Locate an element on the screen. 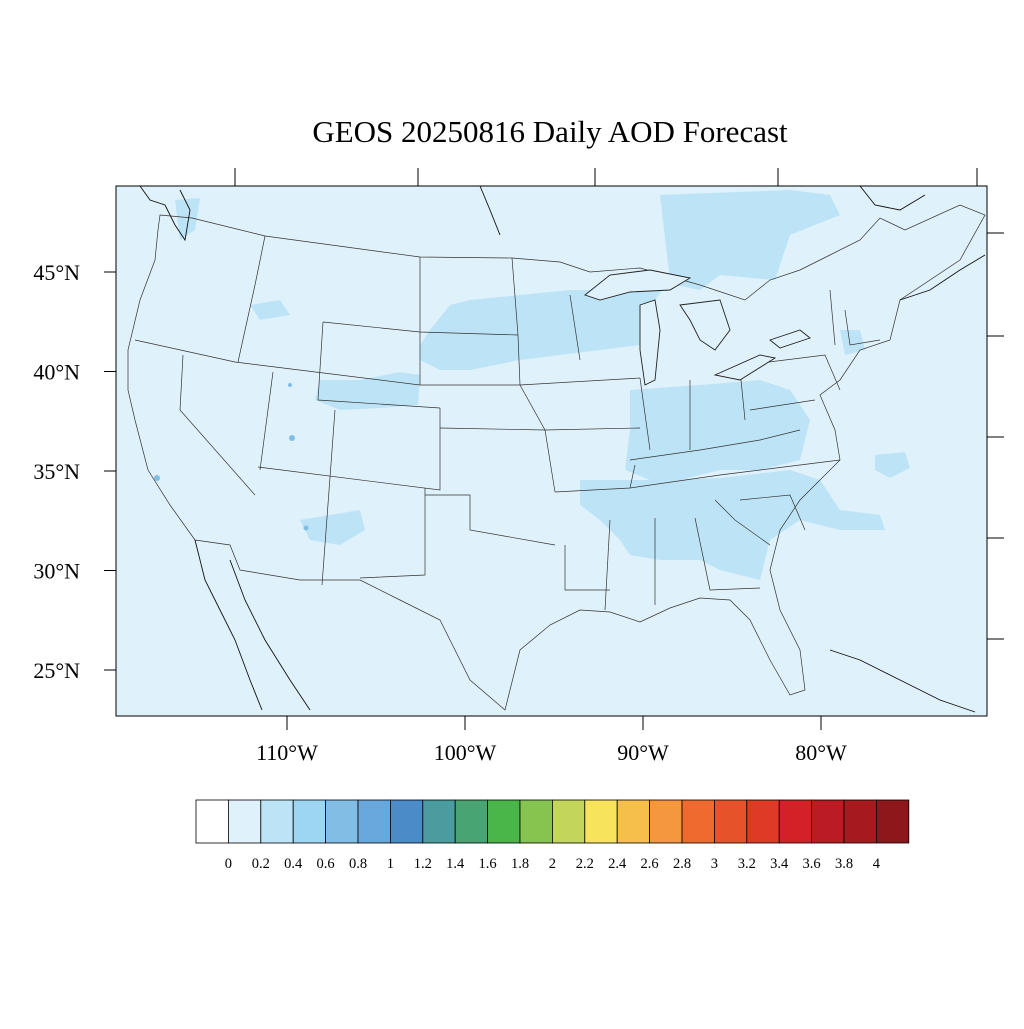 Image resolution: width=1024 pixels, height=1029 pixels. lat-label: 35°N is located at coordinates (56, 471).